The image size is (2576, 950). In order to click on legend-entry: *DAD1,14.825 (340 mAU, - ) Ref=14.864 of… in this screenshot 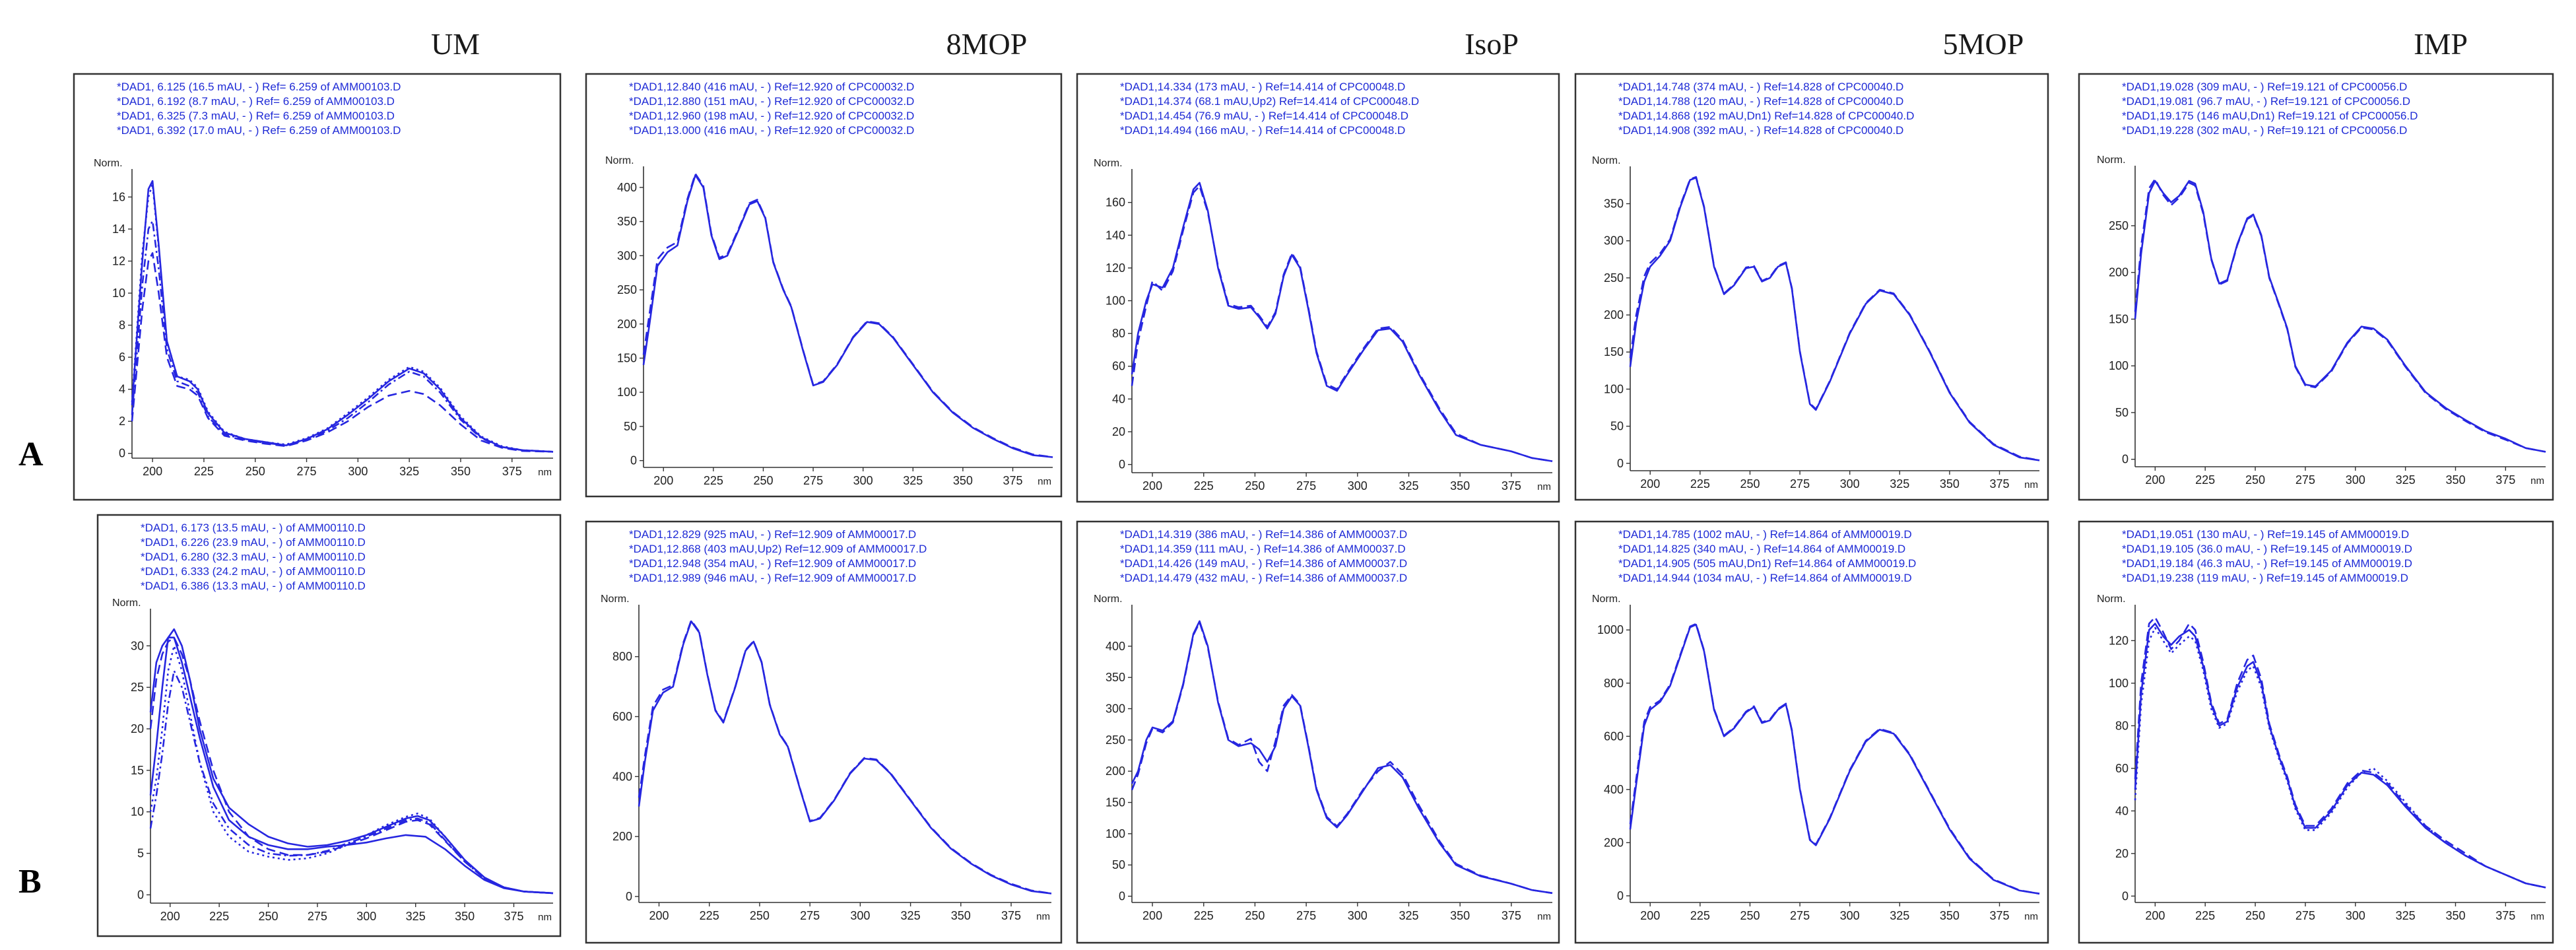, I will do `click(1761, 549)`.